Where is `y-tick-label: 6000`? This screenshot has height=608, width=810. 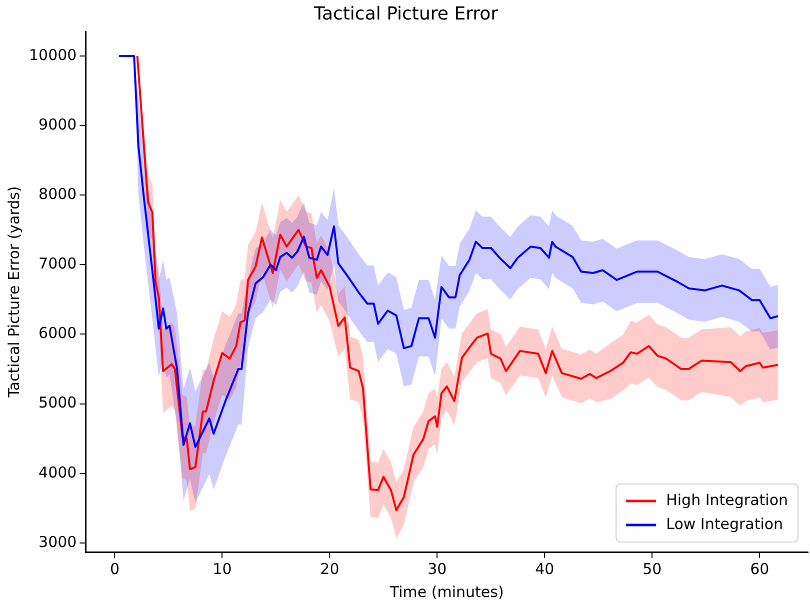 y-tick-label: 6000 is located at coordinates (57, 333).